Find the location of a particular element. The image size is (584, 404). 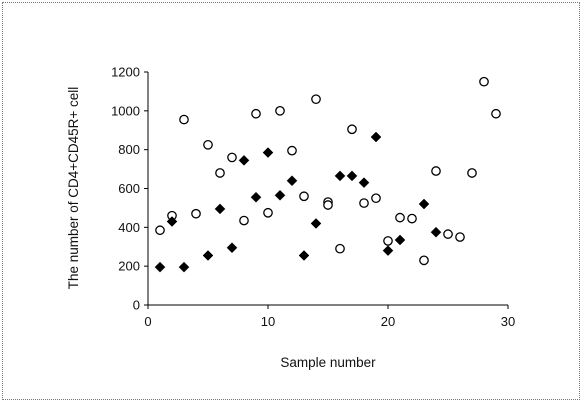

x-ticks: 0 10 20 30 is located at coordinates (329, 317).